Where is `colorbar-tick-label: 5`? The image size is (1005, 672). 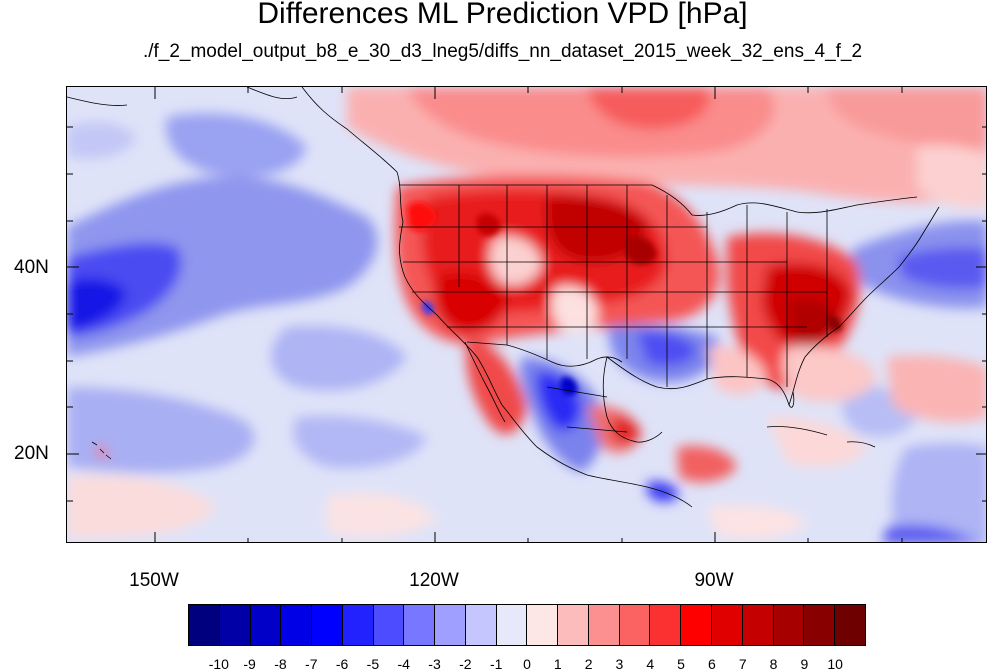
colorbar-tick-label: 5 is located at coordinates (681, 664).